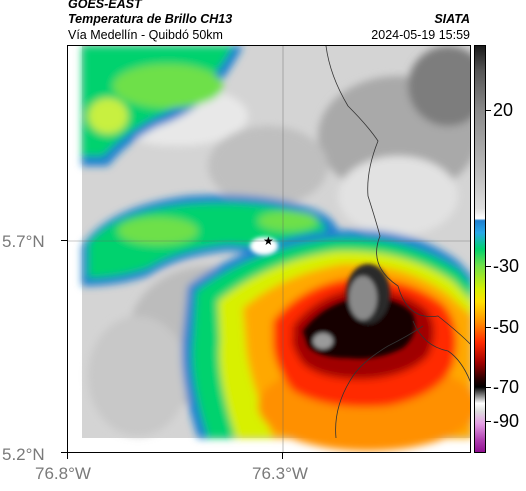 This screenshot has height=491, width=526. Describe the element at coordinates (63, 473) in the screenshot. I see `lon-label: 76.8°W` at that location.